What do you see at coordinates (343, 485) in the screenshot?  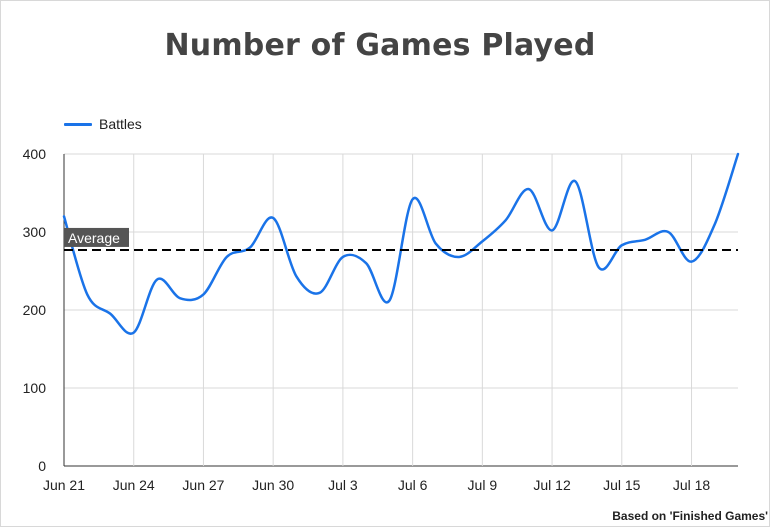 I see `x-tick-label: Jul 3` at bounding box center [343, 485].